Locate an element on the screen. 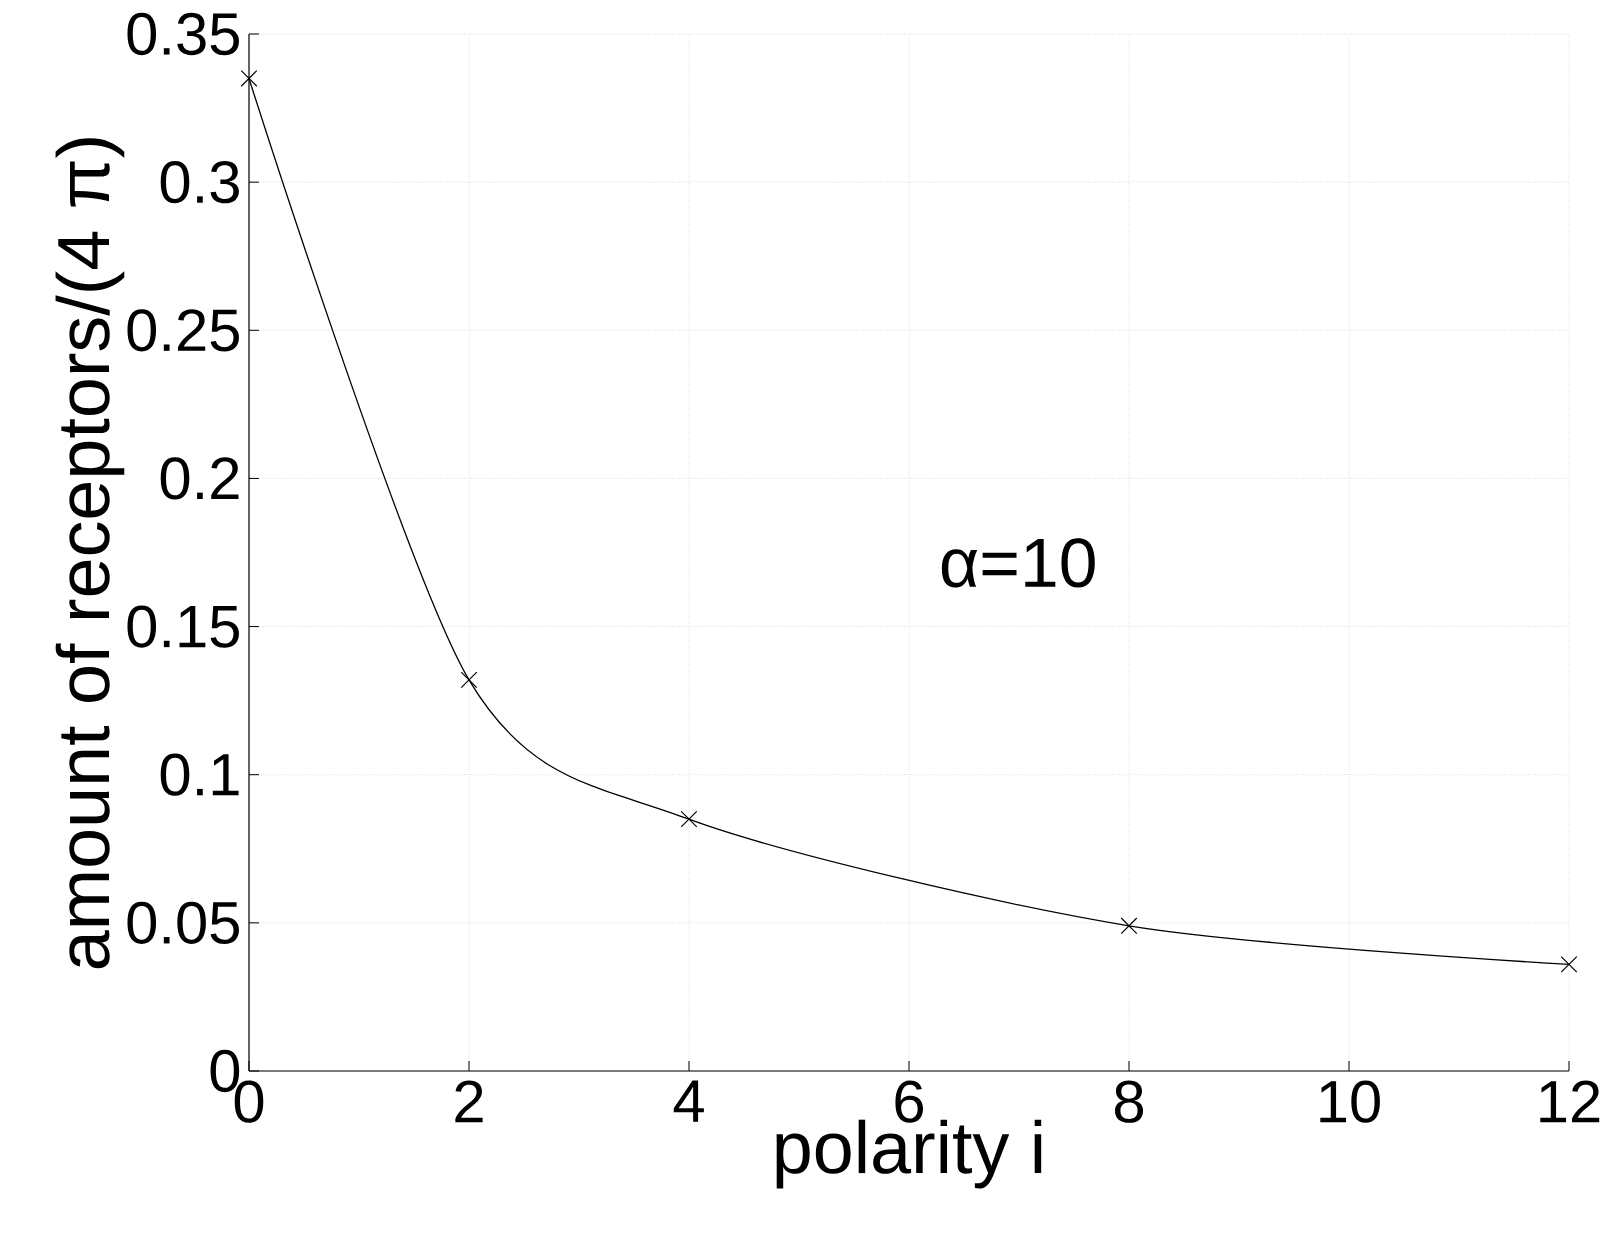 The image size is (1606, 1249). y-tick-label: 0.3 is located at coordinates (199, 182).